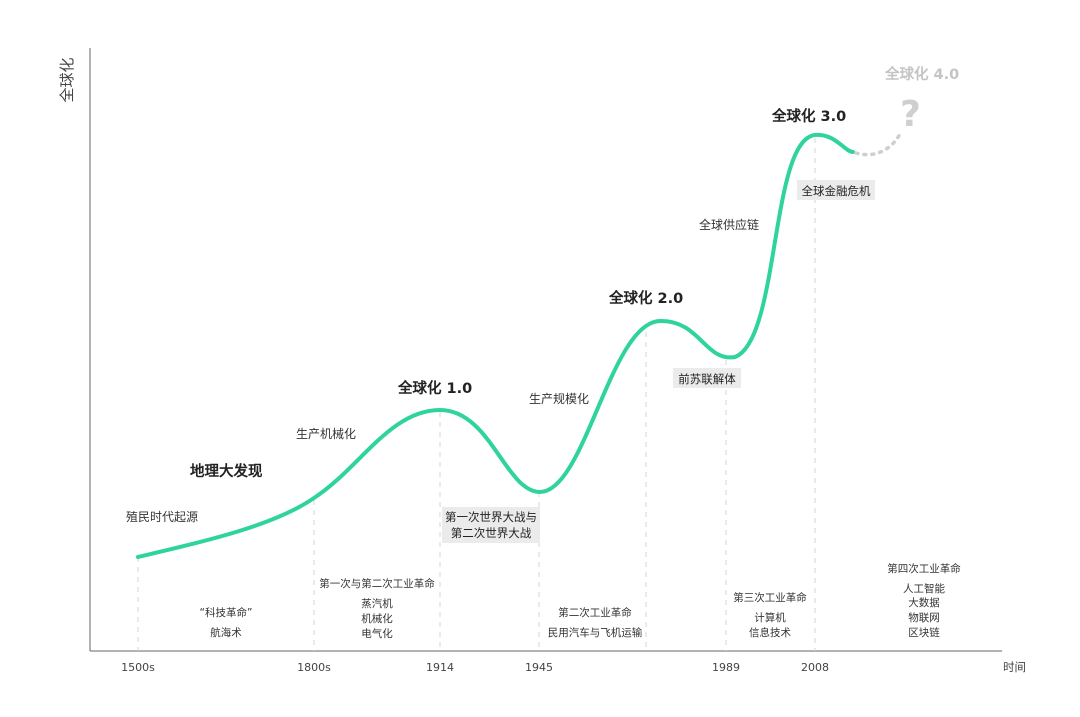 Image resolution: width=1080 pixels, height=717 pixels. Describe the element at coordinates (808, 116) in the screenshot. I see `label-globalization-3: 全球化 3.0` at that location.